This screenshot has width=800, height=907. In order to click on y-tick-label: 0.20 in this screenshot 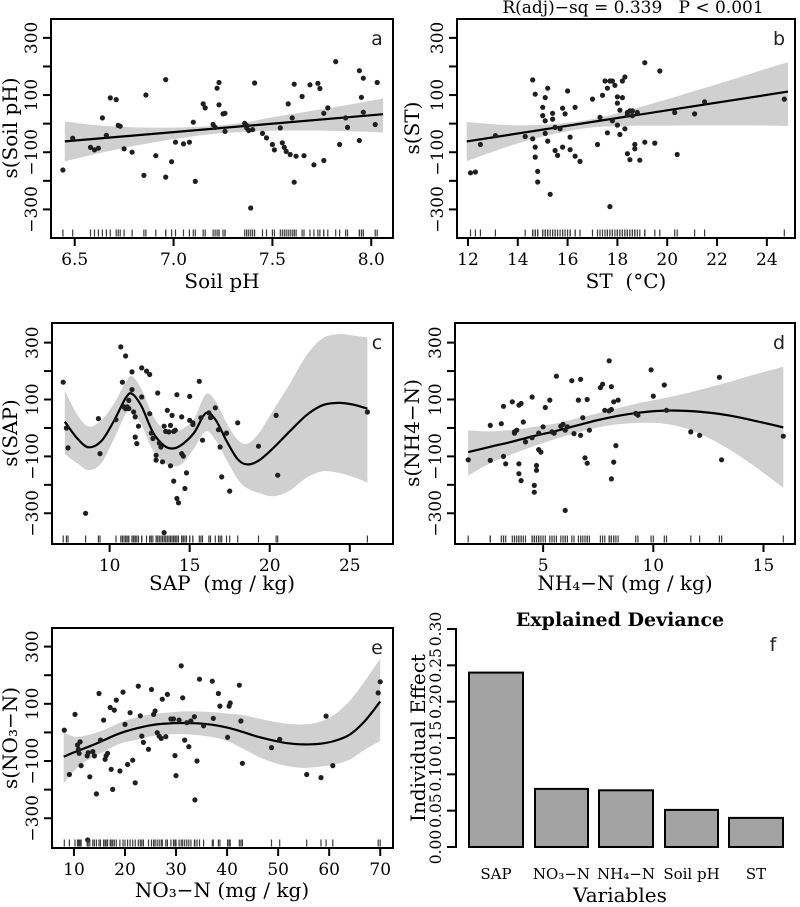, I will do `click(436, 701)`.